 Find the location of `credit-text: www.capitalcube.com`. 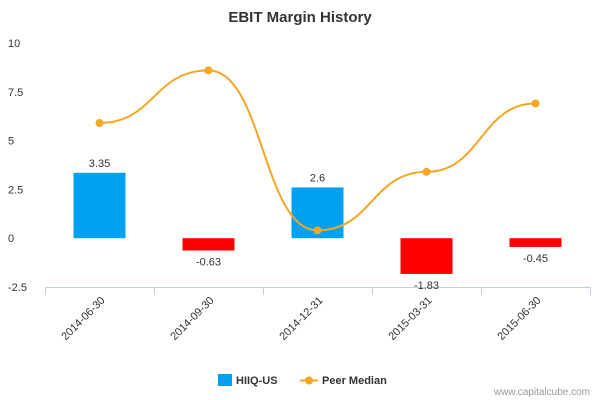

credit-text: www.capitalcube.com is located at coordinates (541, 392).